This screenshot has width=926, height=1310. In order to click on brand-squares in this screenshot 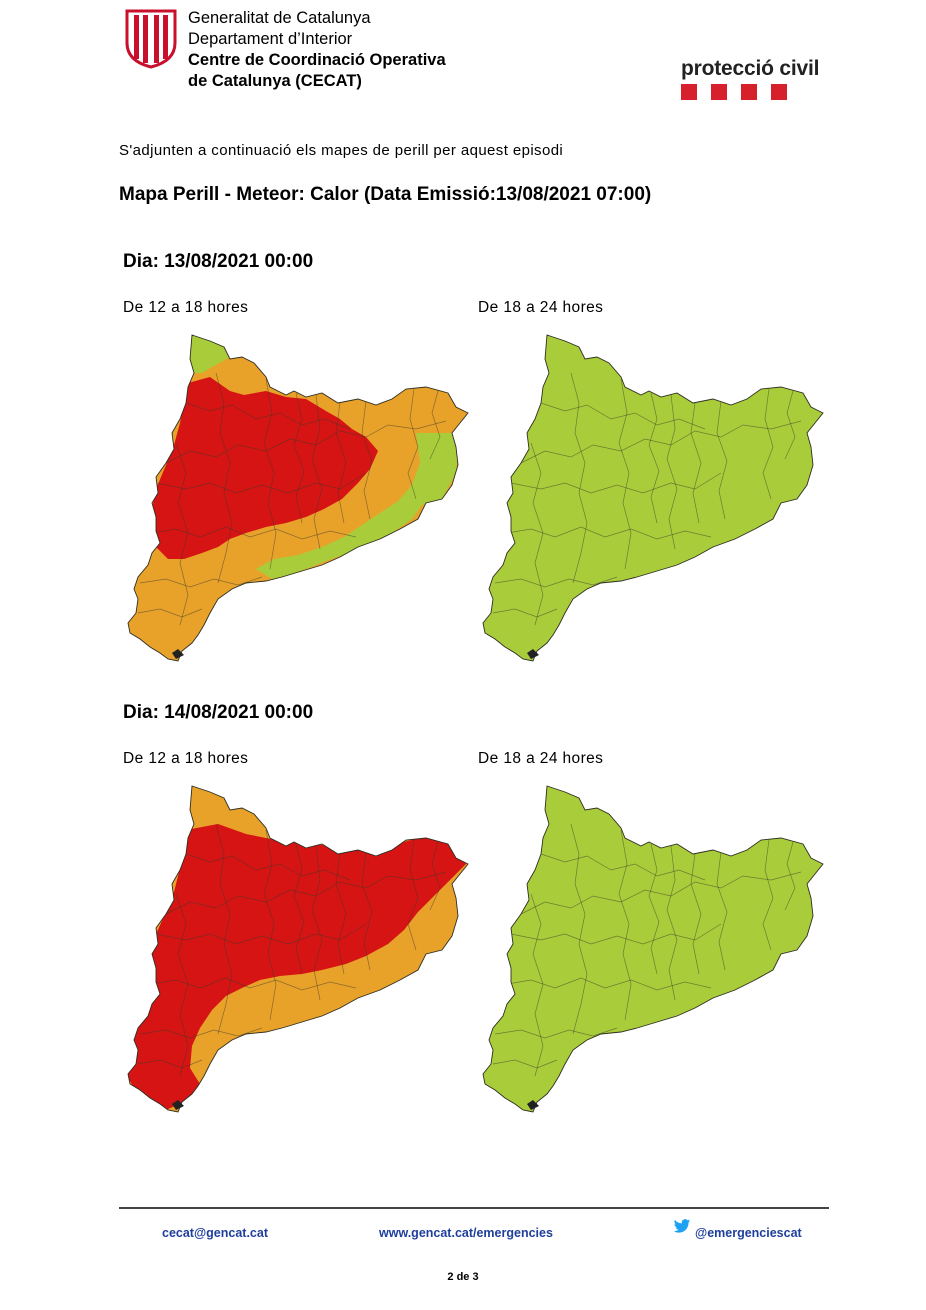, I will do `click(750, 92)`.